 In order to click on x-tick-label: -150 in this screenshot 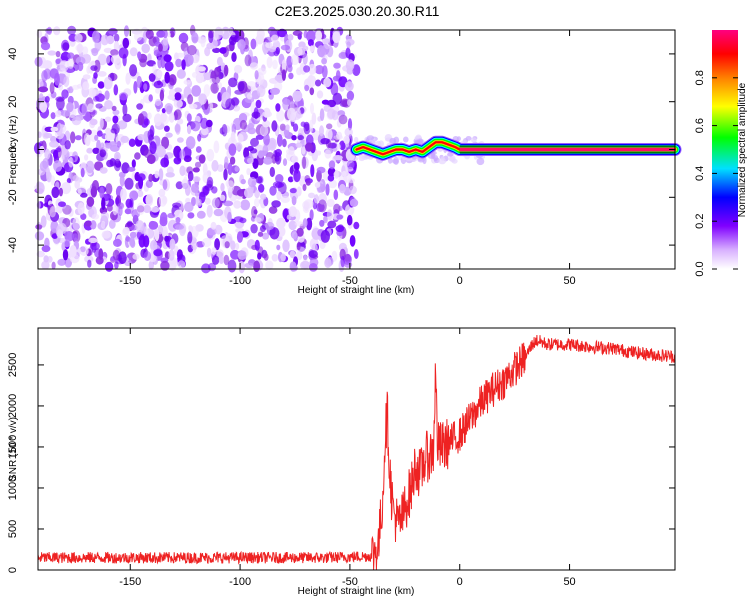, I will do `click(130, 582)`.